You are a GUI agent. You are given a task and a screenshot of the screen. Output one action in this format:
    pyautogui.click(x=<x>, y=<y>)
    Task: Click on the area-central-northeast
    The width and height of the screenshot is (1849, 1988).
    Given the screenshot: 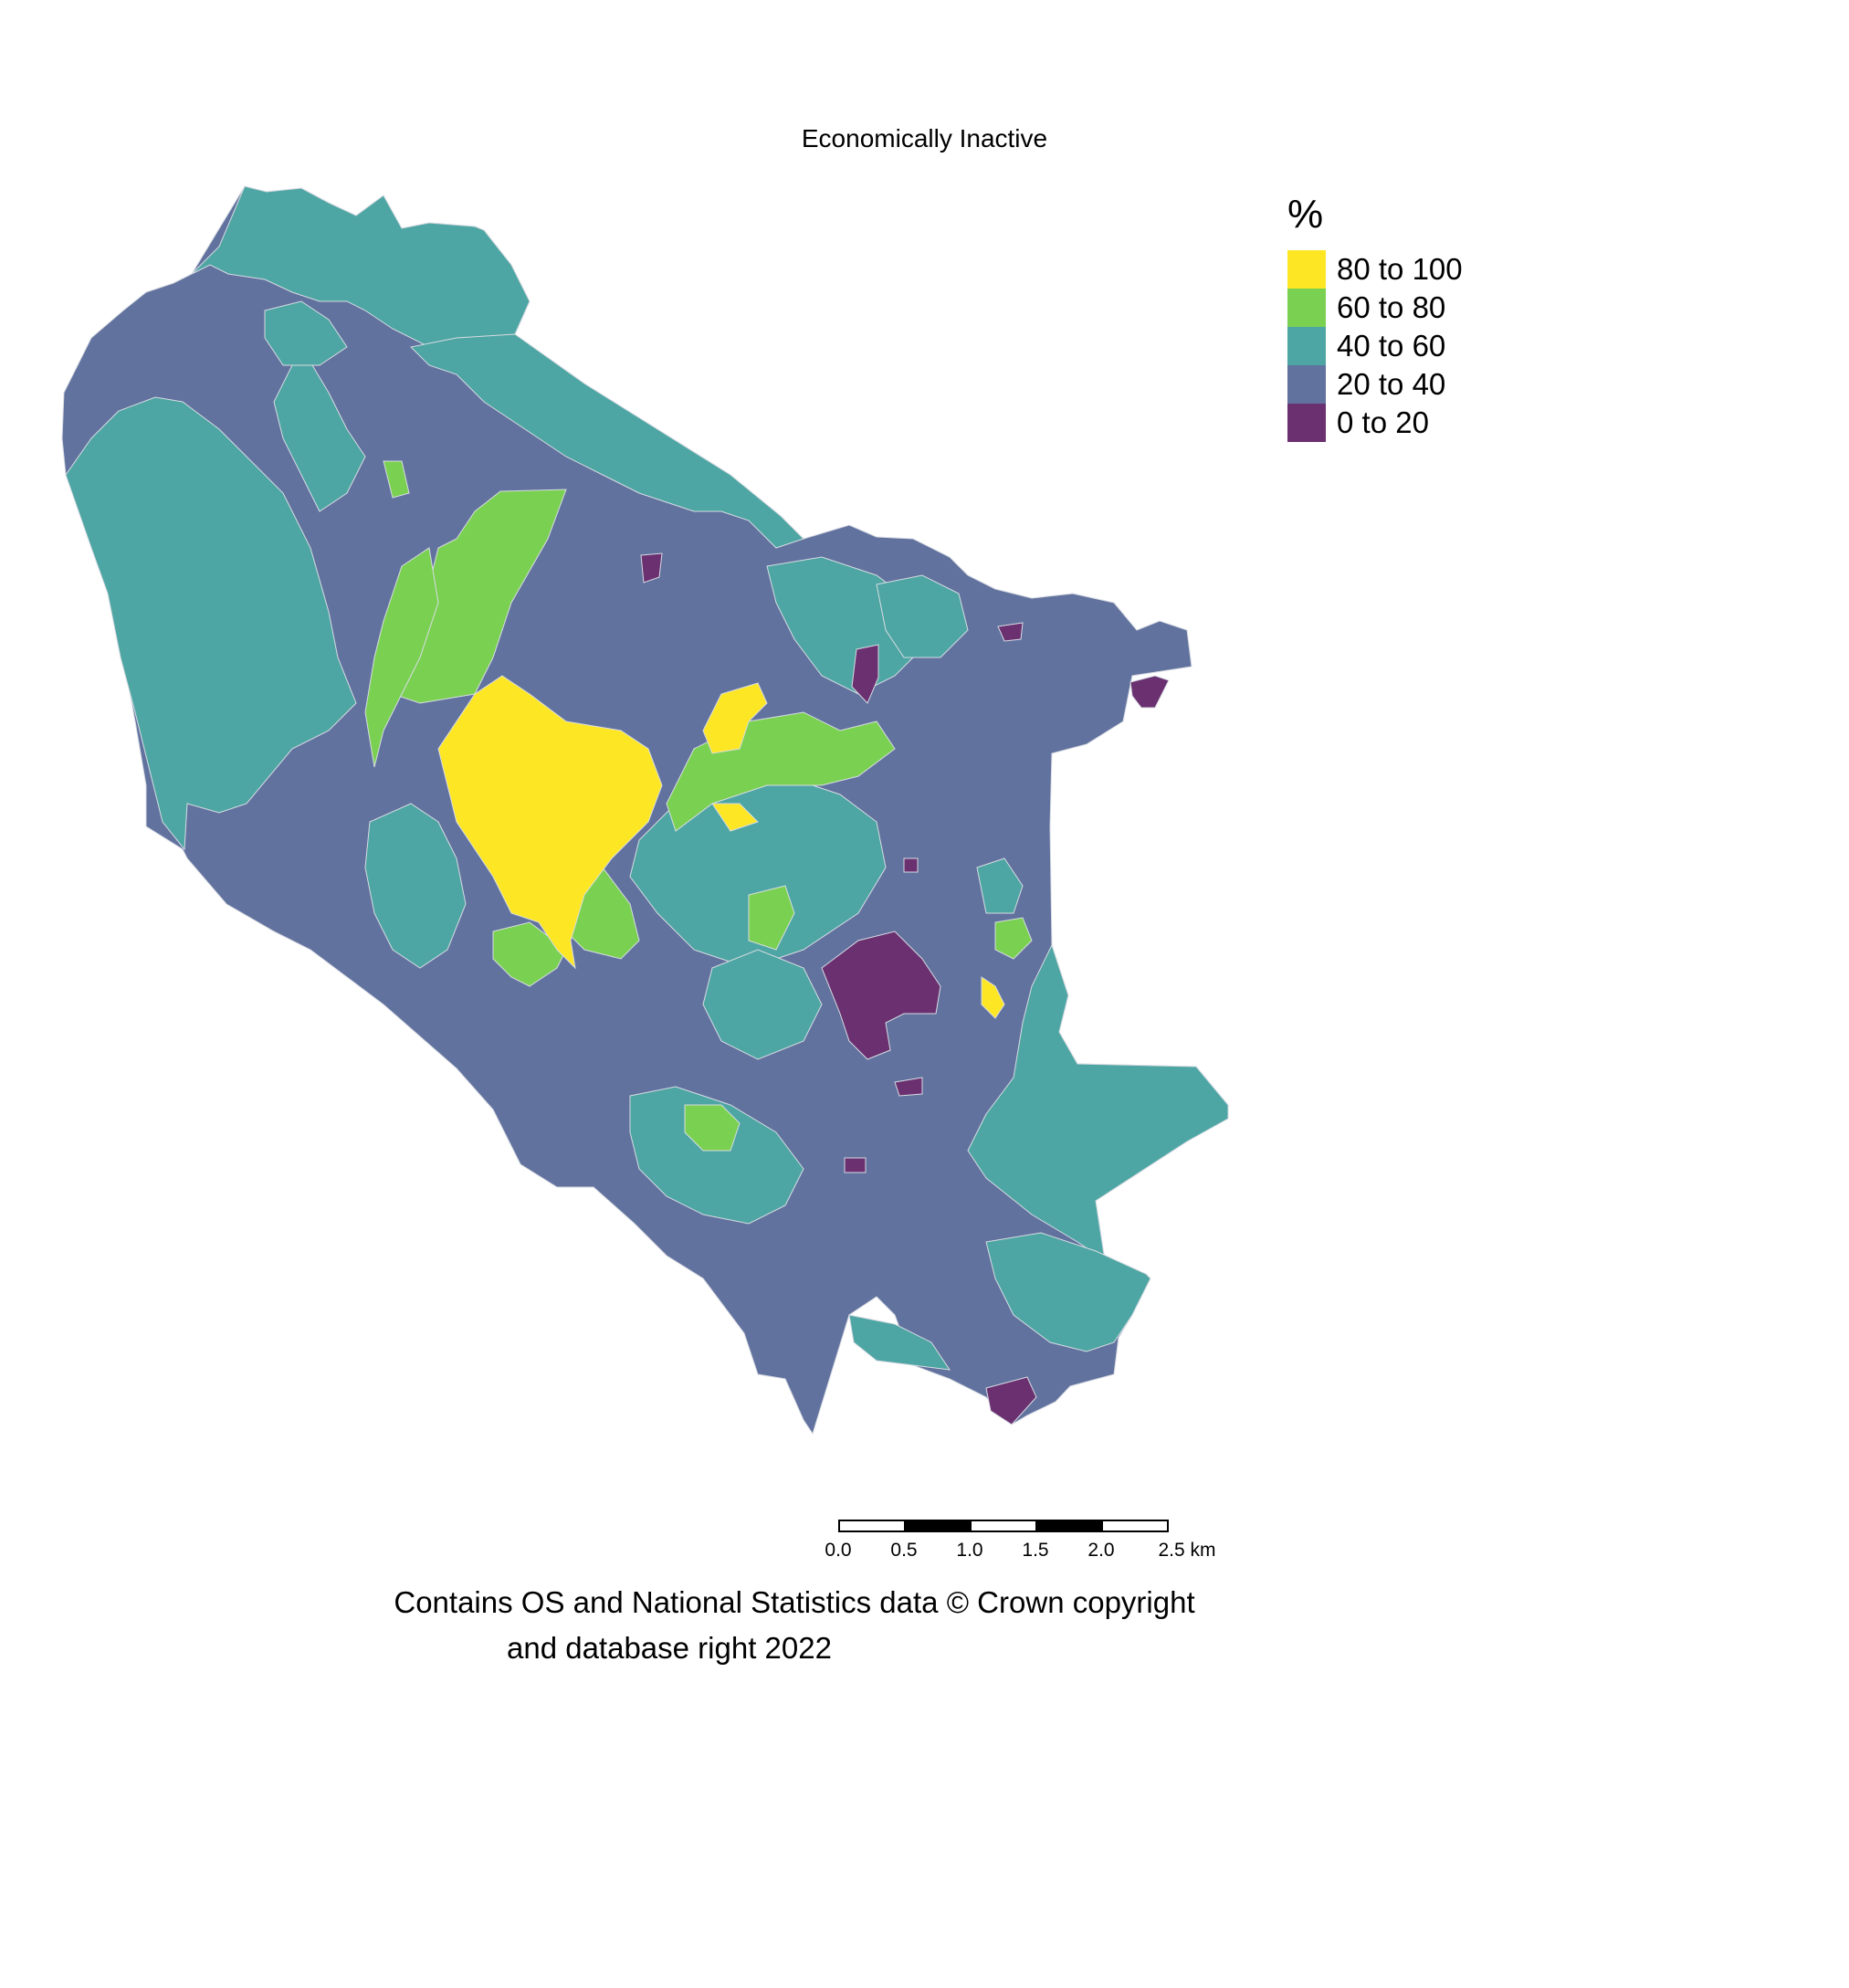 What is the action you would take?
    pyautogui.click(x=735, y=718)
    